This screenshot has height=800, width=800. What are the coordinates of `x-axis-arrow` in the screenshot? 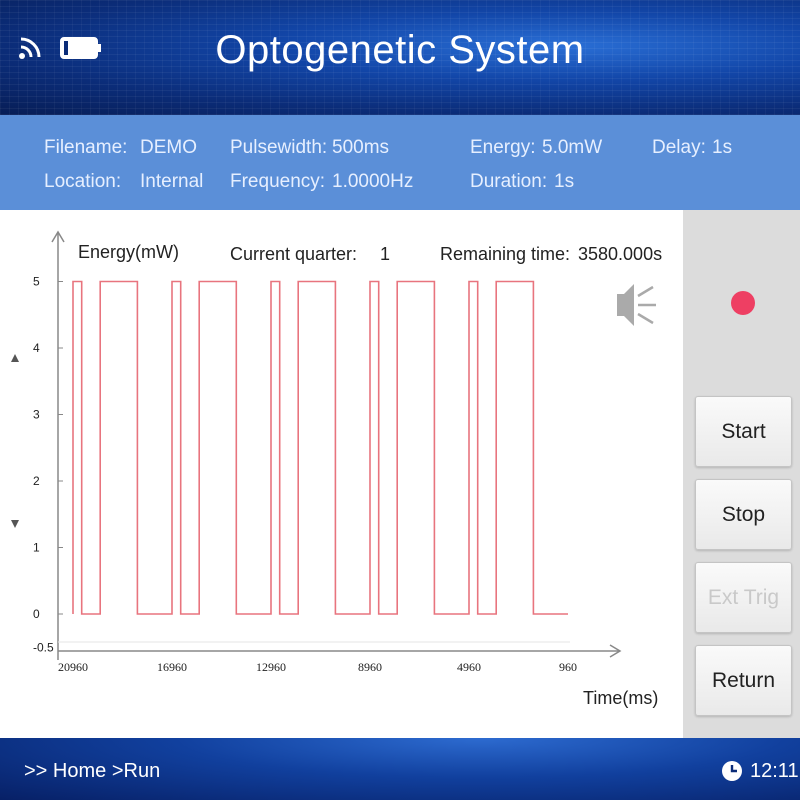 It's located at (615, 651).